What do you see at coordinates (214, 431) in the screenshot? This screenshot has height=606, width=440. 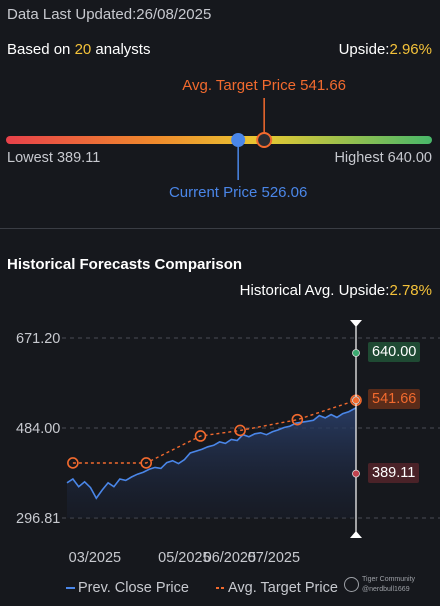 I see `avg-target-price-line` at bounding box center [214, 431].